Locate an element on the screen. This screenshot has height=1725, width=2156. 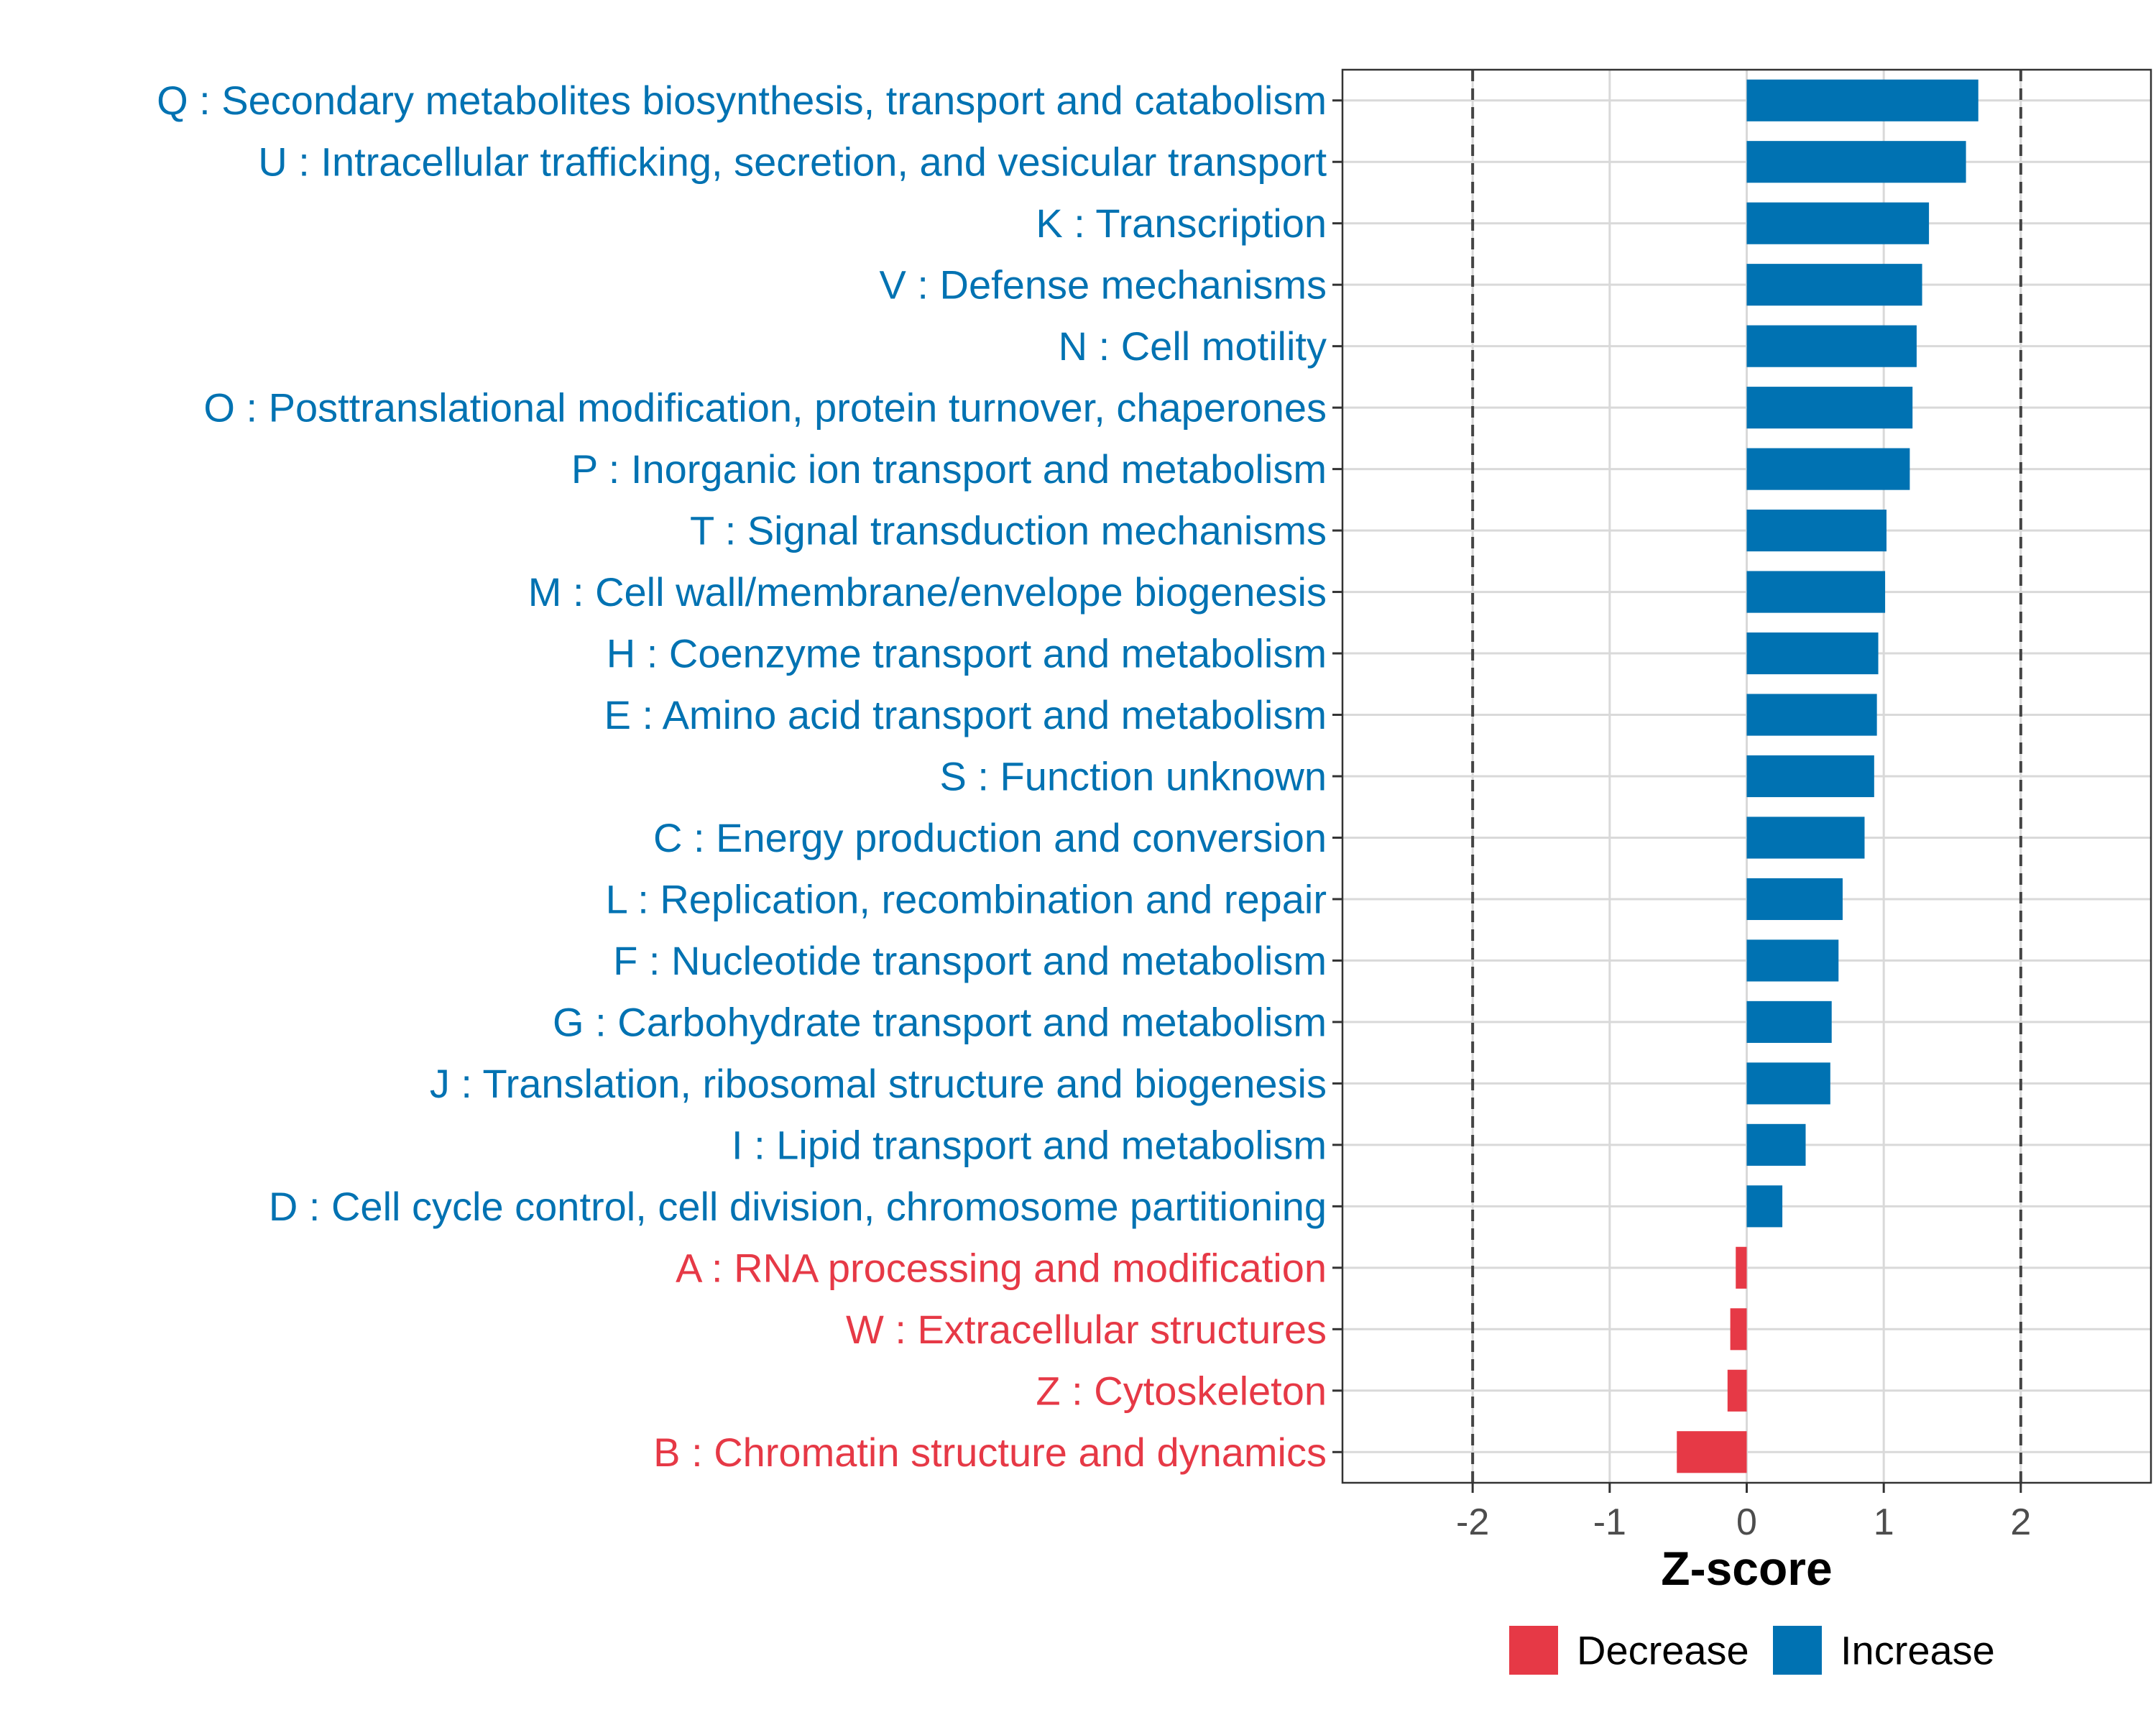
x-tick-label: 0 is located at coordinates (1746, 1522).